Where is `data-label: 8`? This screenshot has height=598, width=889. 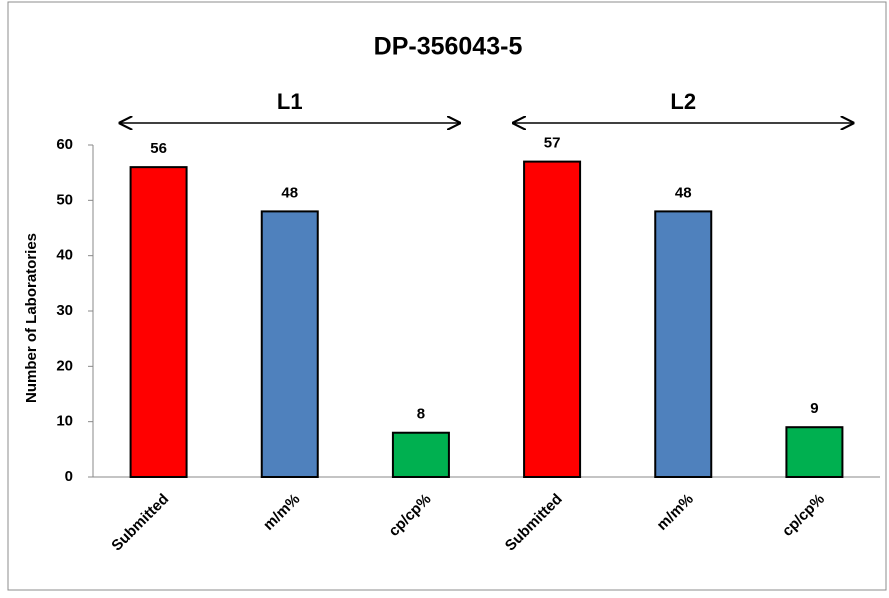
data-label: 8 is located at coordinates (421, 414).